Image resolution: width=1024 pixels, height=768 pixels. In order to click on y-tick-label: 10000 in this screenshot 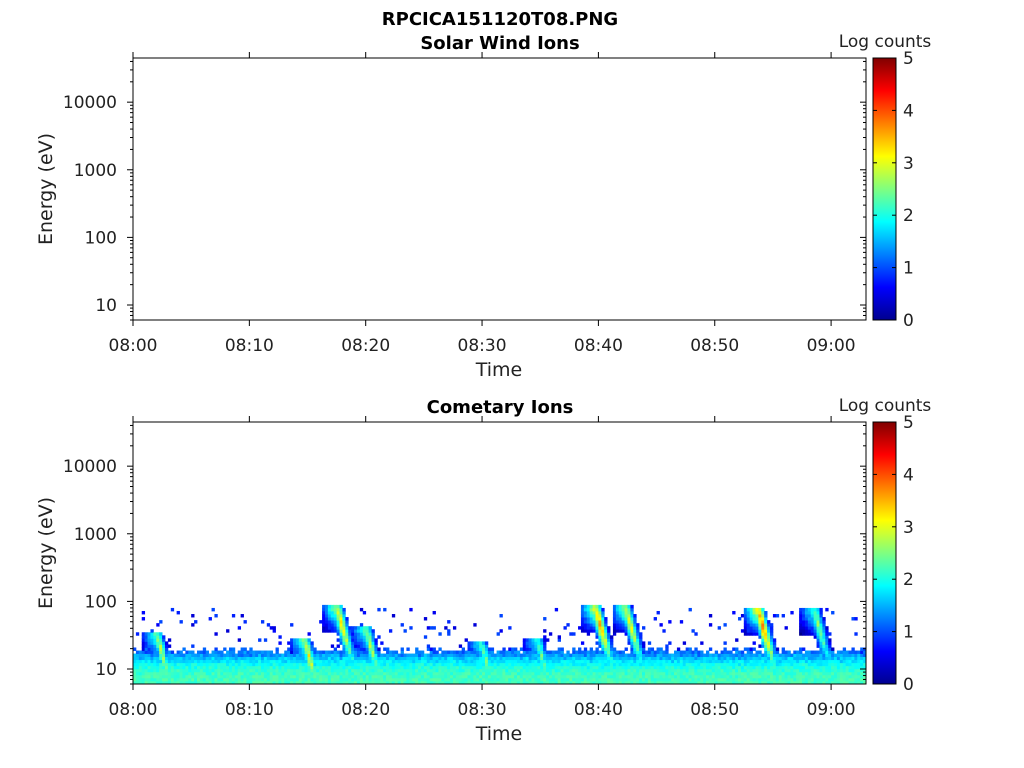, I will do `click(90, 103)`.